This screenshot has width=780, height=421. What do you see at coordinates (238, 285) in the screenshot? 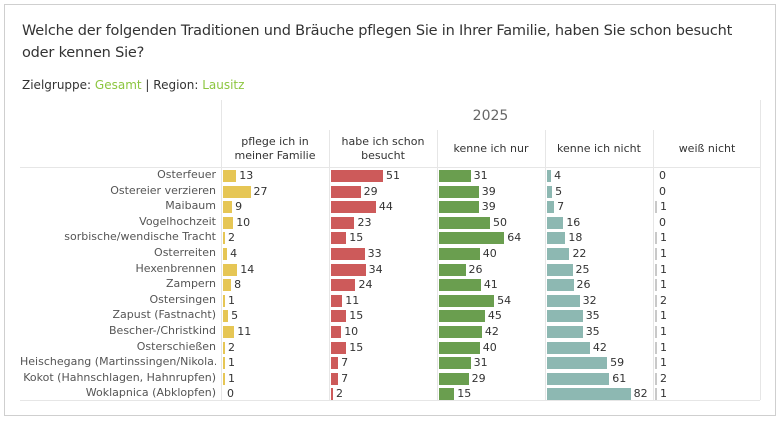
I see `value-label: 8` at bounding box center [238, 285].